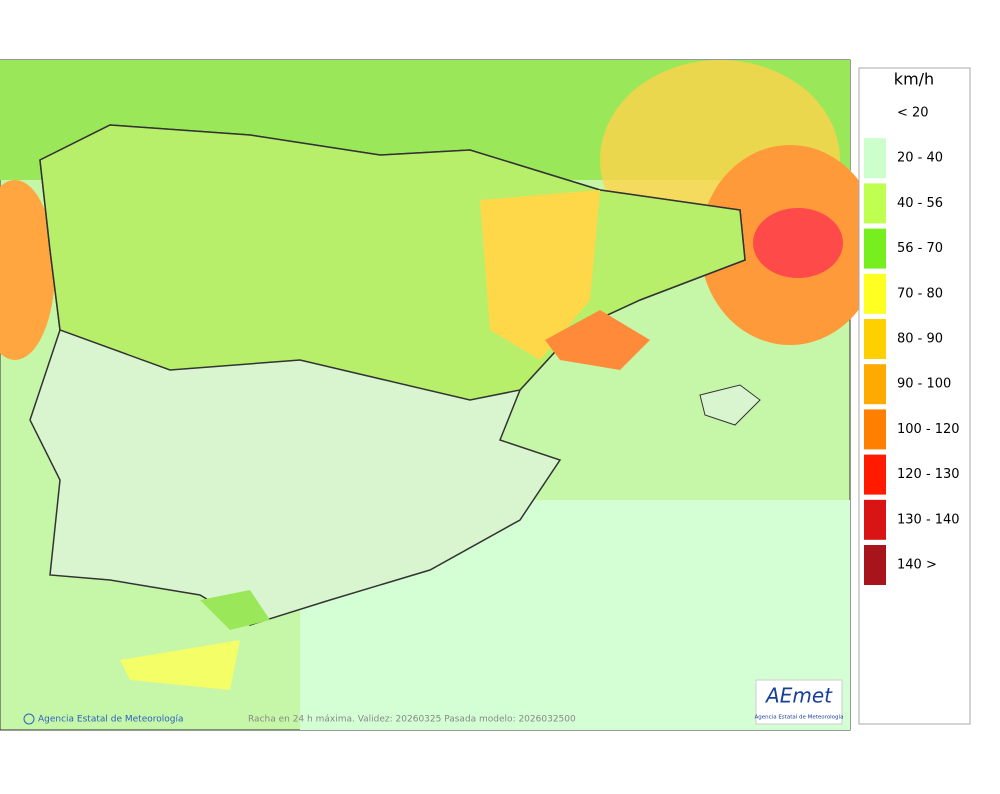 The width and height of the screenshot is (1000, 794). What do you see at coordinates (928, 519) in the screenshot?
I see `legend-label: 130 - 140` at bounding box center [928, 519].